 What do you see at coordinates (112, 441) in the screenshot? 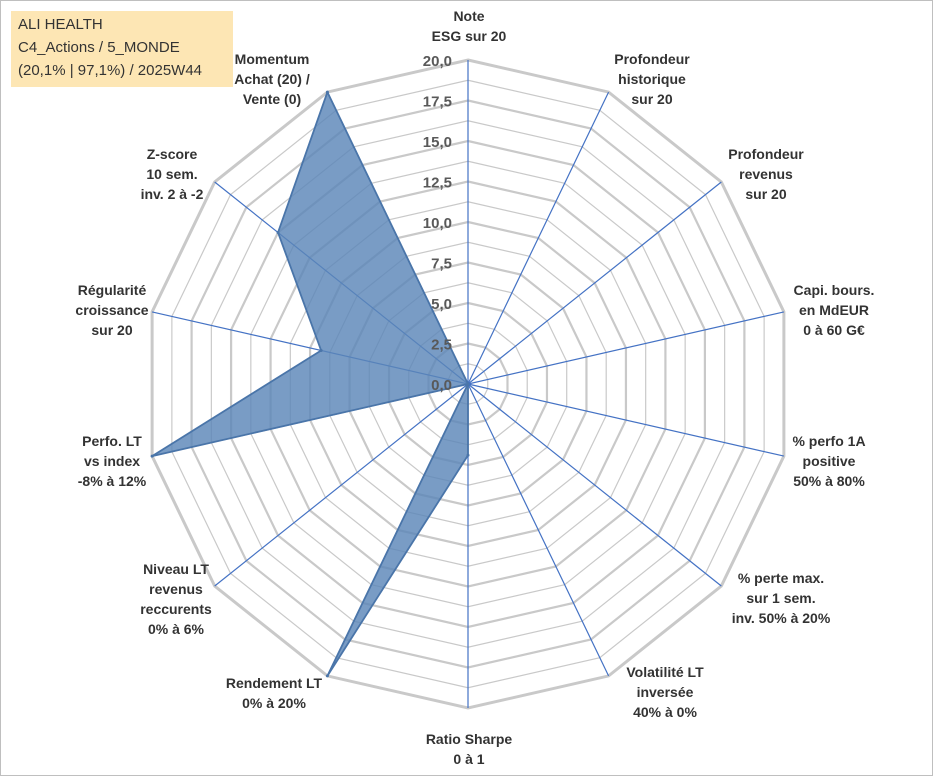
I see `axis-label: Perfo. LT` at bounding box center [112, 441].